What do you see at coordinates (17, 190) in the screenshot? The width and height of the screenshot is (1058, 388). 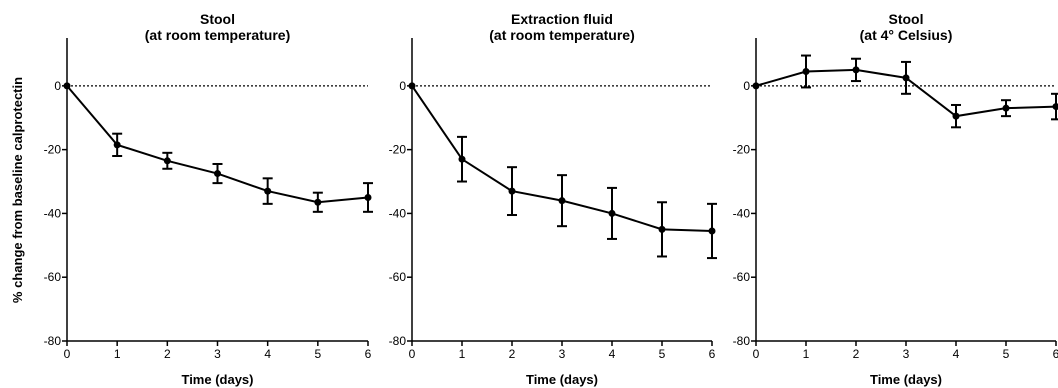 I see `y-axis-label: % change from baseline calprotectin` at bounding box center [17, 190].